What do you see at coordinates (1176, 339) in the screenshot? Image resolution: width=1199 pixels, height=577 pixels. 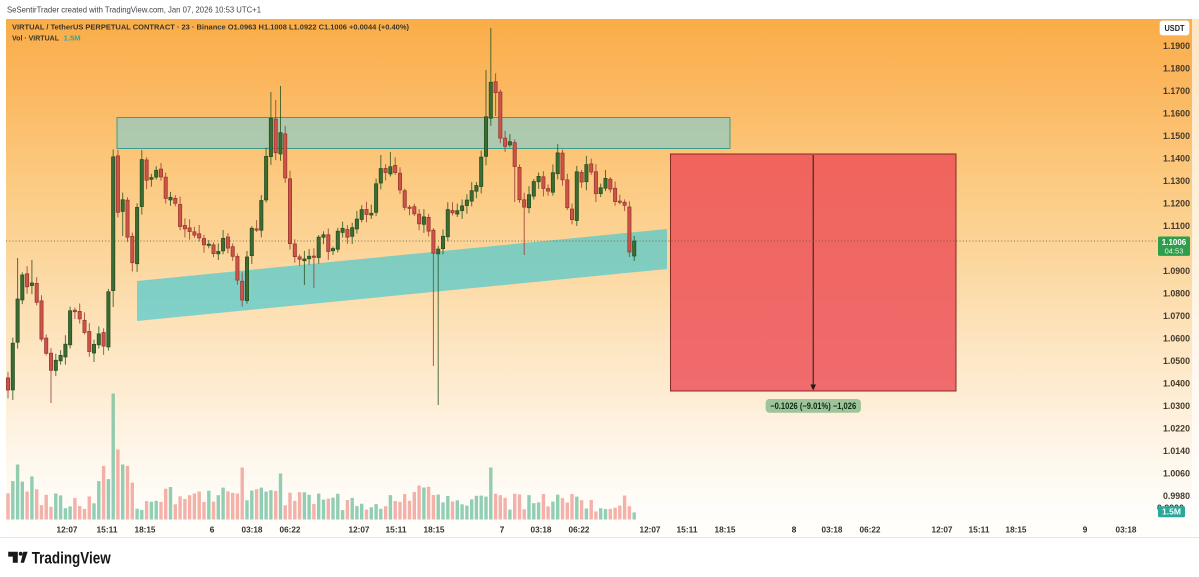 I see `svg-text: 1.0600` at bounding box center [1176, 339].